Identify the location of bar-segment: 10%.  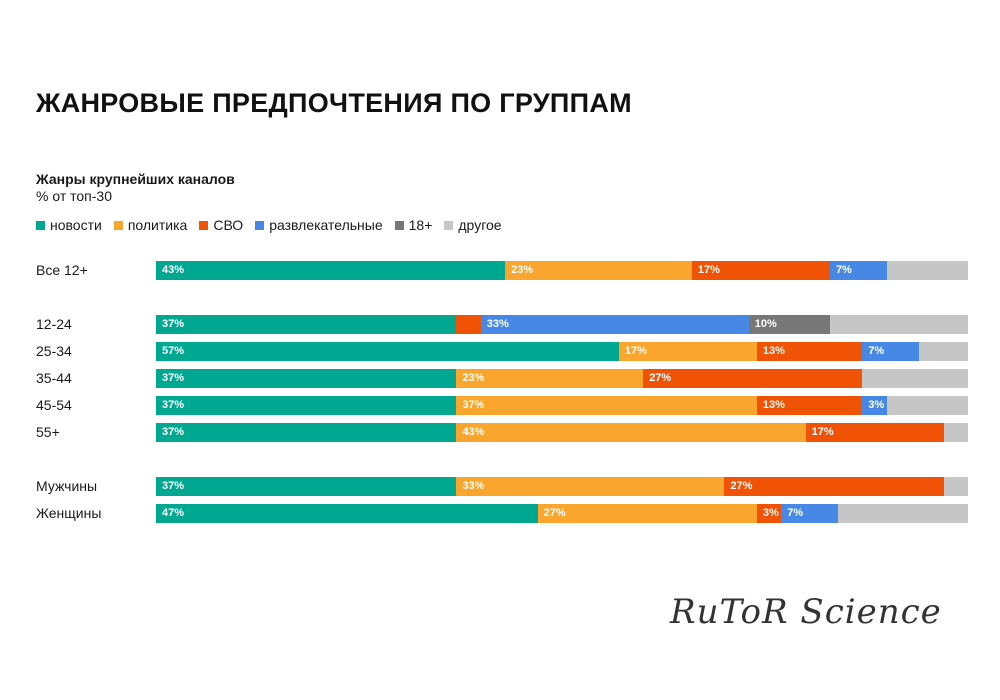
(789, 324).